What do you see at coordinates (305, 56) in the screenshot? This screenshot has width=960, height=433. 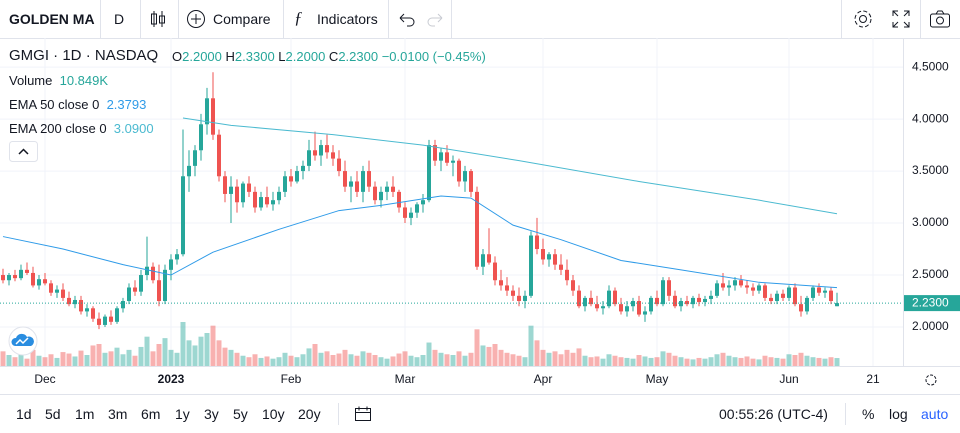 I see `l: 2.2000` at bounding box center [305, 56].